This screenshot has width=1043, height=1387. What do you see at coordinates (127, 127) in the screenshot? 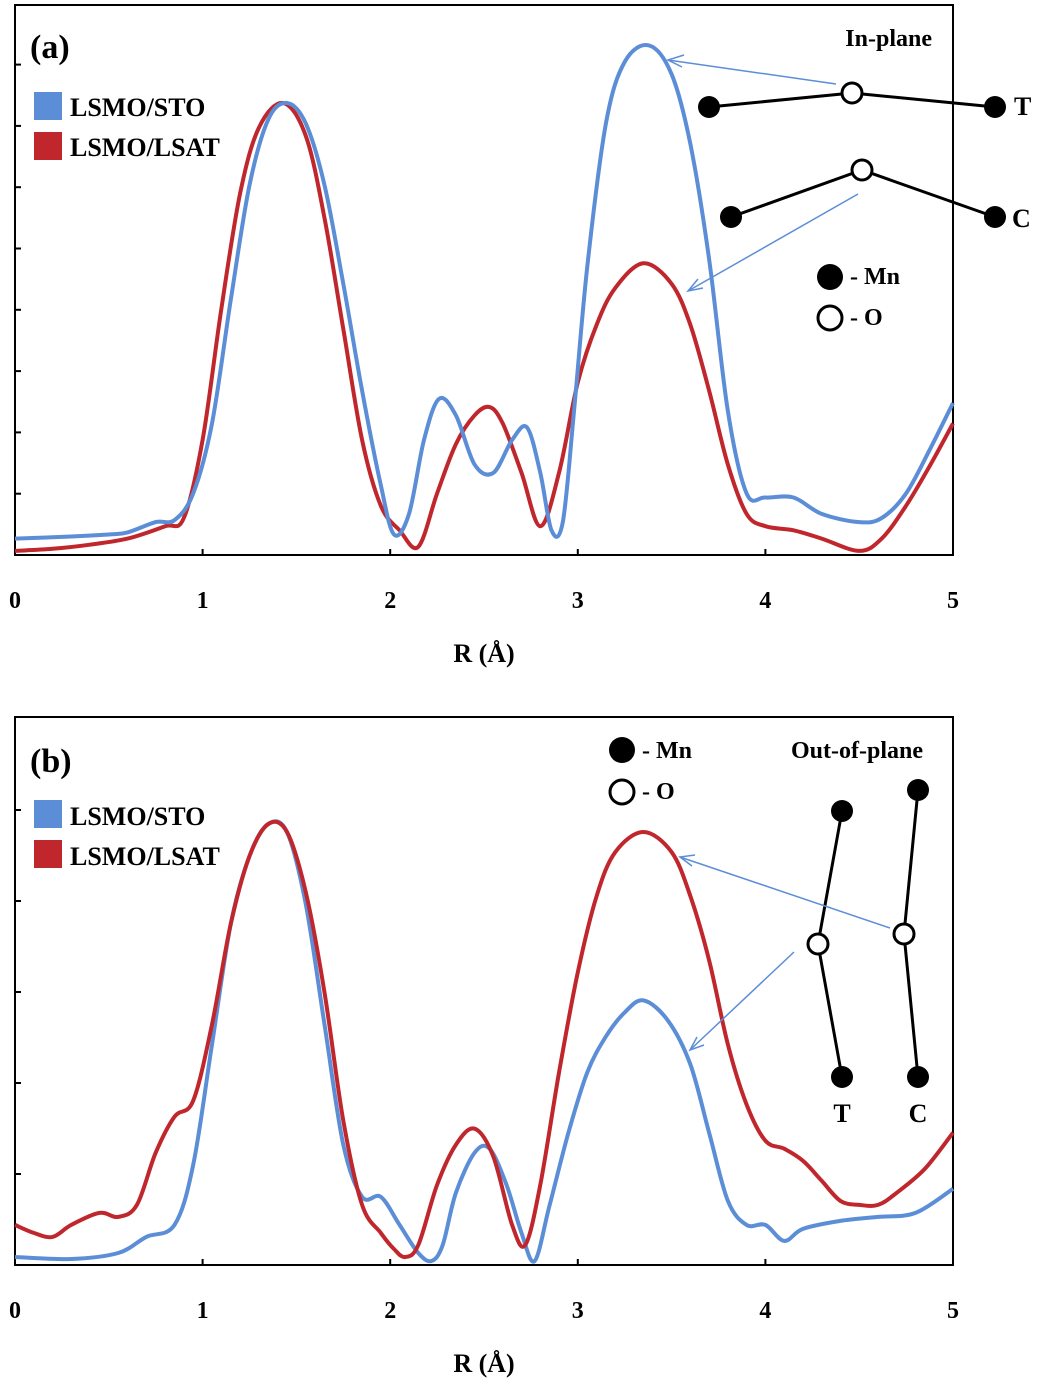
I see `legend-a: LSMO/STO LSMO/LSAT` at bounding box center [127, 127].